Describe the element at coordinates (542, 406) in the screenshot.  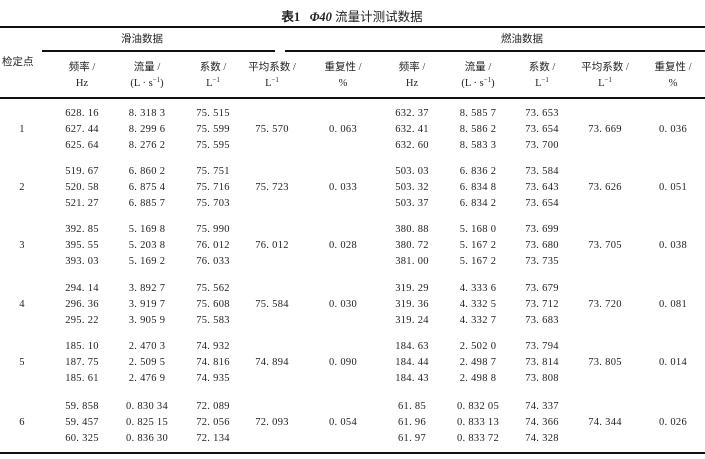
I see `cell-fuel-coef: 74. 337` at that location.